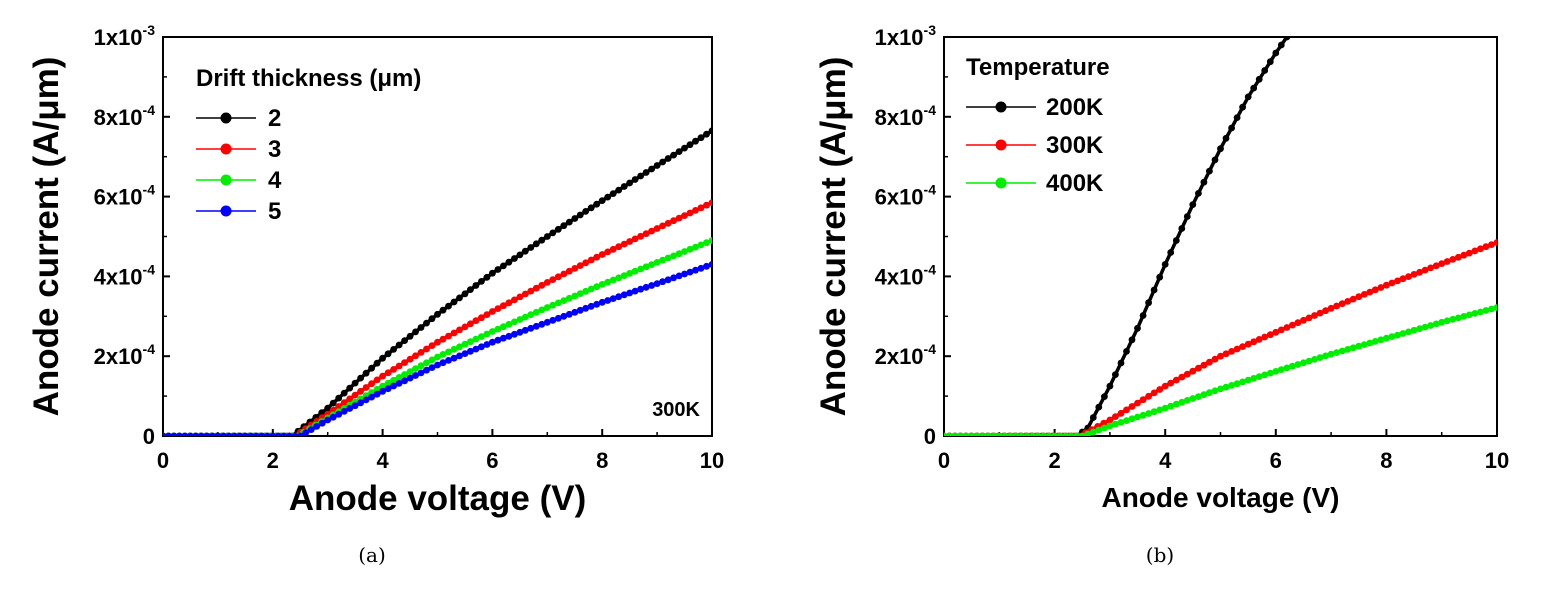  What do you see at coordinates (1220, 370) in the screenshot?
I see `series-line-400K` at bounding box center [1220, 370].